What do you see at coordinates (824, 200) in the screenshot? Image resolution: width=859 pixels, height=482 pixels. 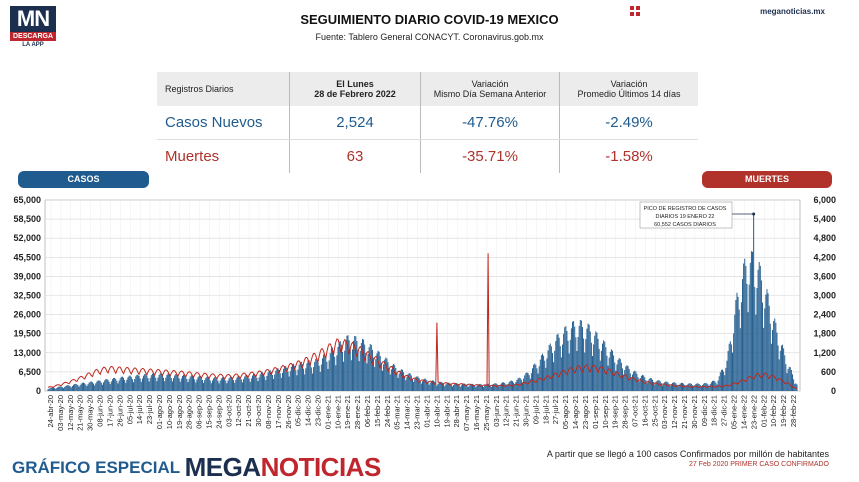 I see `y-tick-right: 6,000` at bounding box center [824, 200].